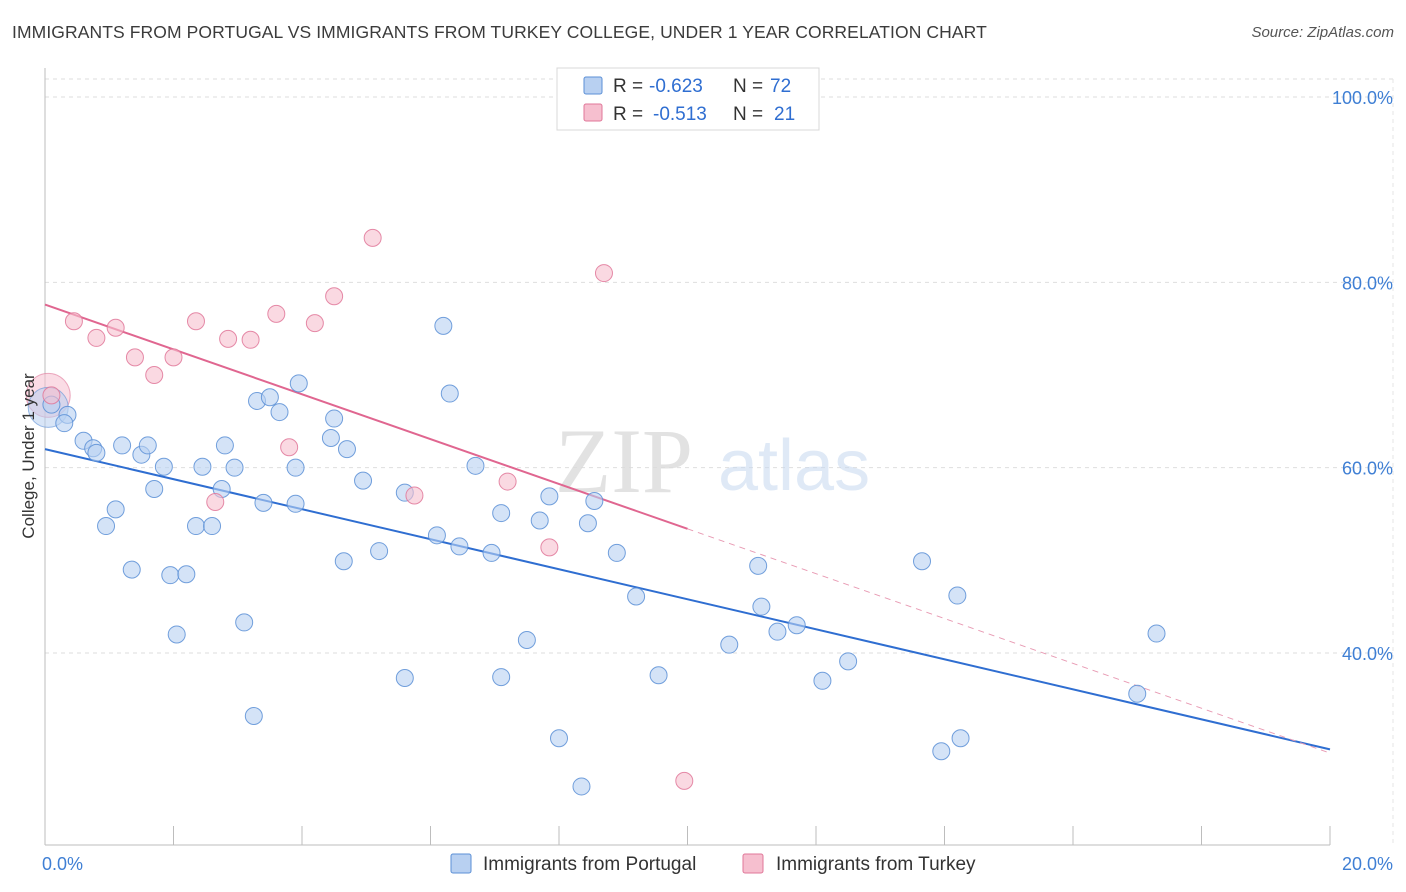 The width and height of the screenshot is (1406, 892). Describe the element at coordinates (366, 416) in the screenshot. I see `trend-line-turkey` at that location.